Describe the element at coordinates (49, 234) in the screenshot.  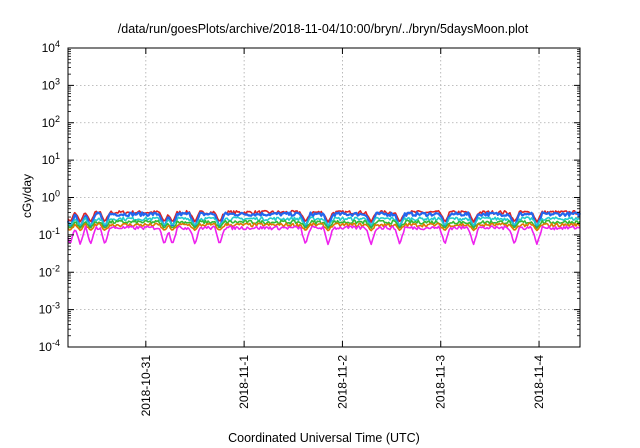
I see `y-tick-label: 10⁻¹` at that location.